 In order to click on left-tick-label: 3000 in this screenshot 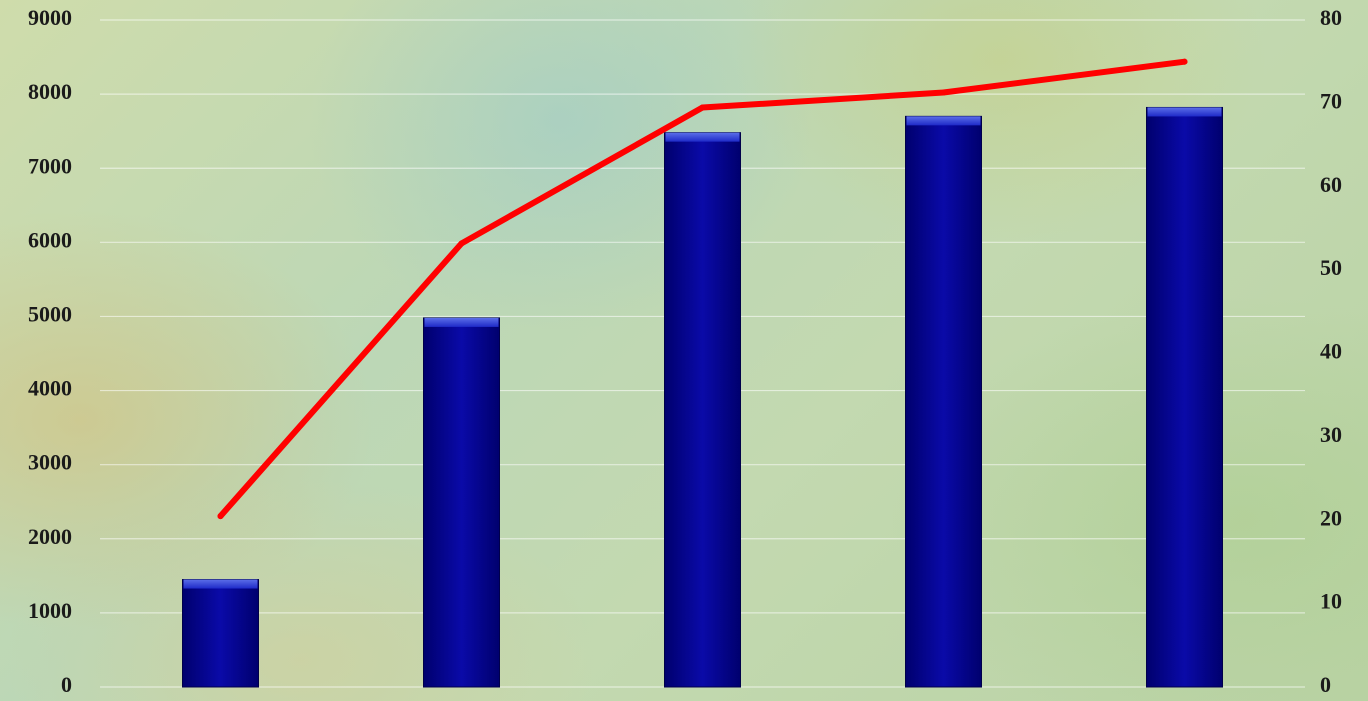, I will do `click(50, 462)`.